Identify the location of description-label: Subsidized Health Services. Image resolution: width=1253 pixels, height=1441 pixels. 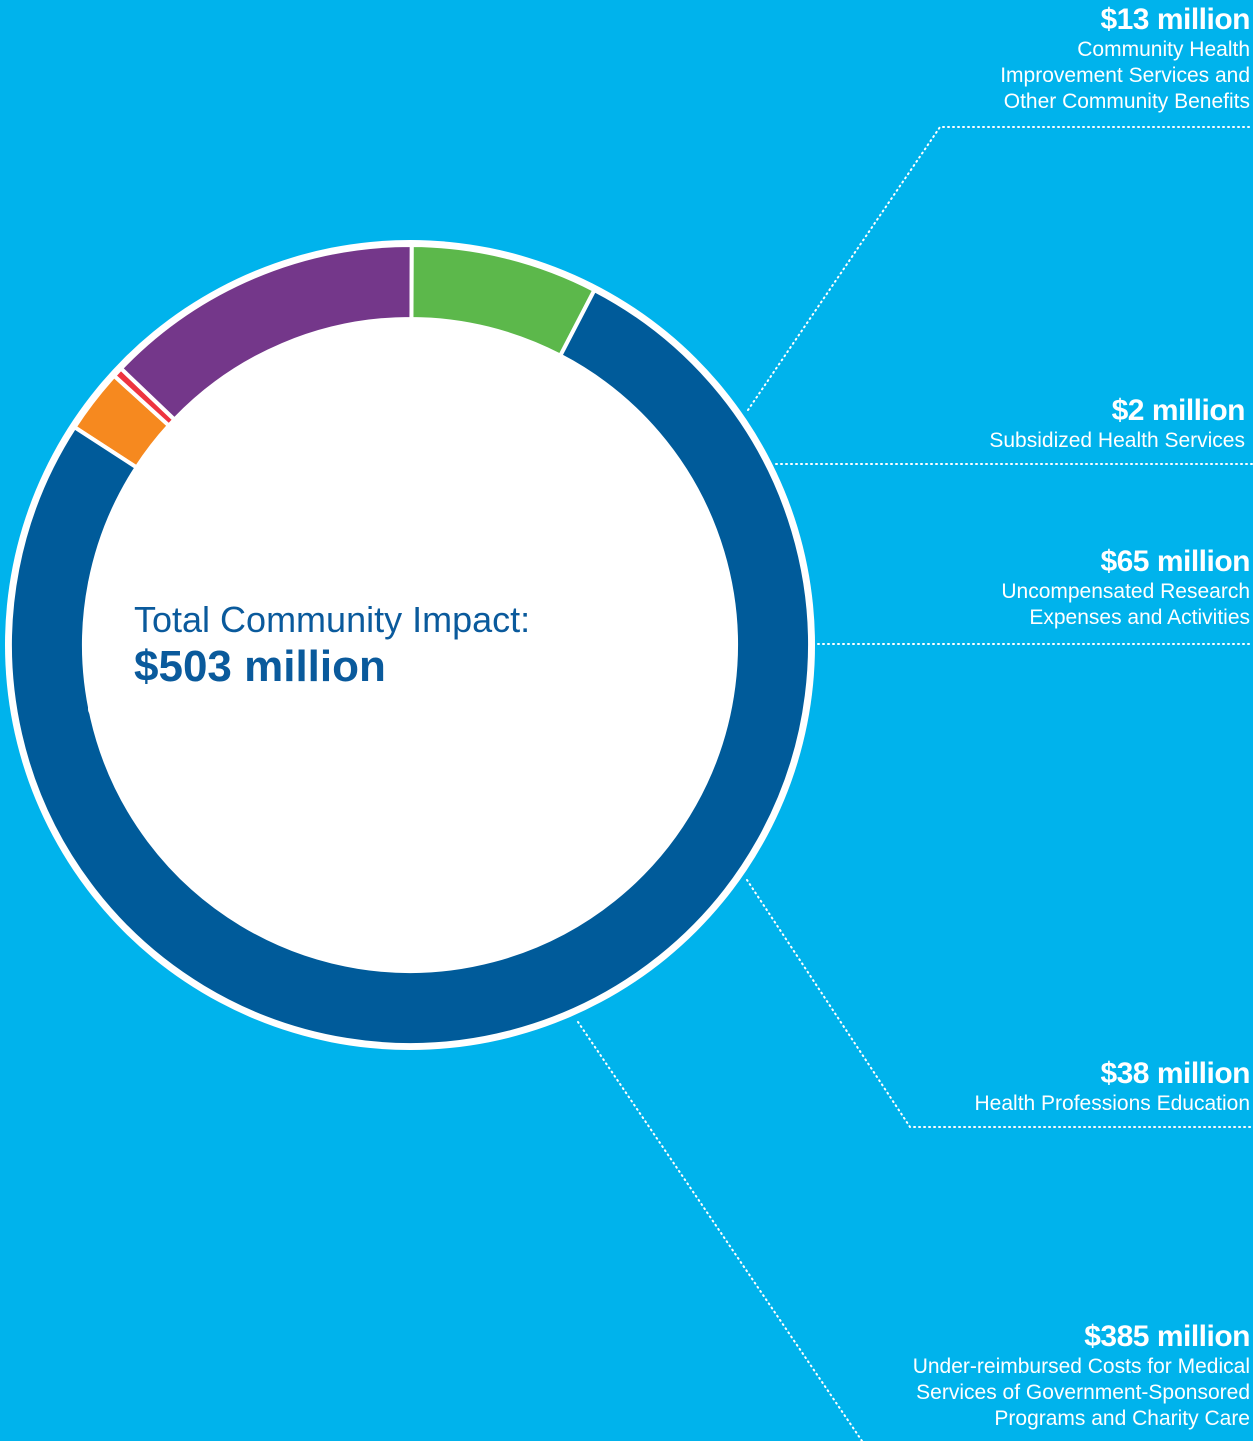
(1117, 440).